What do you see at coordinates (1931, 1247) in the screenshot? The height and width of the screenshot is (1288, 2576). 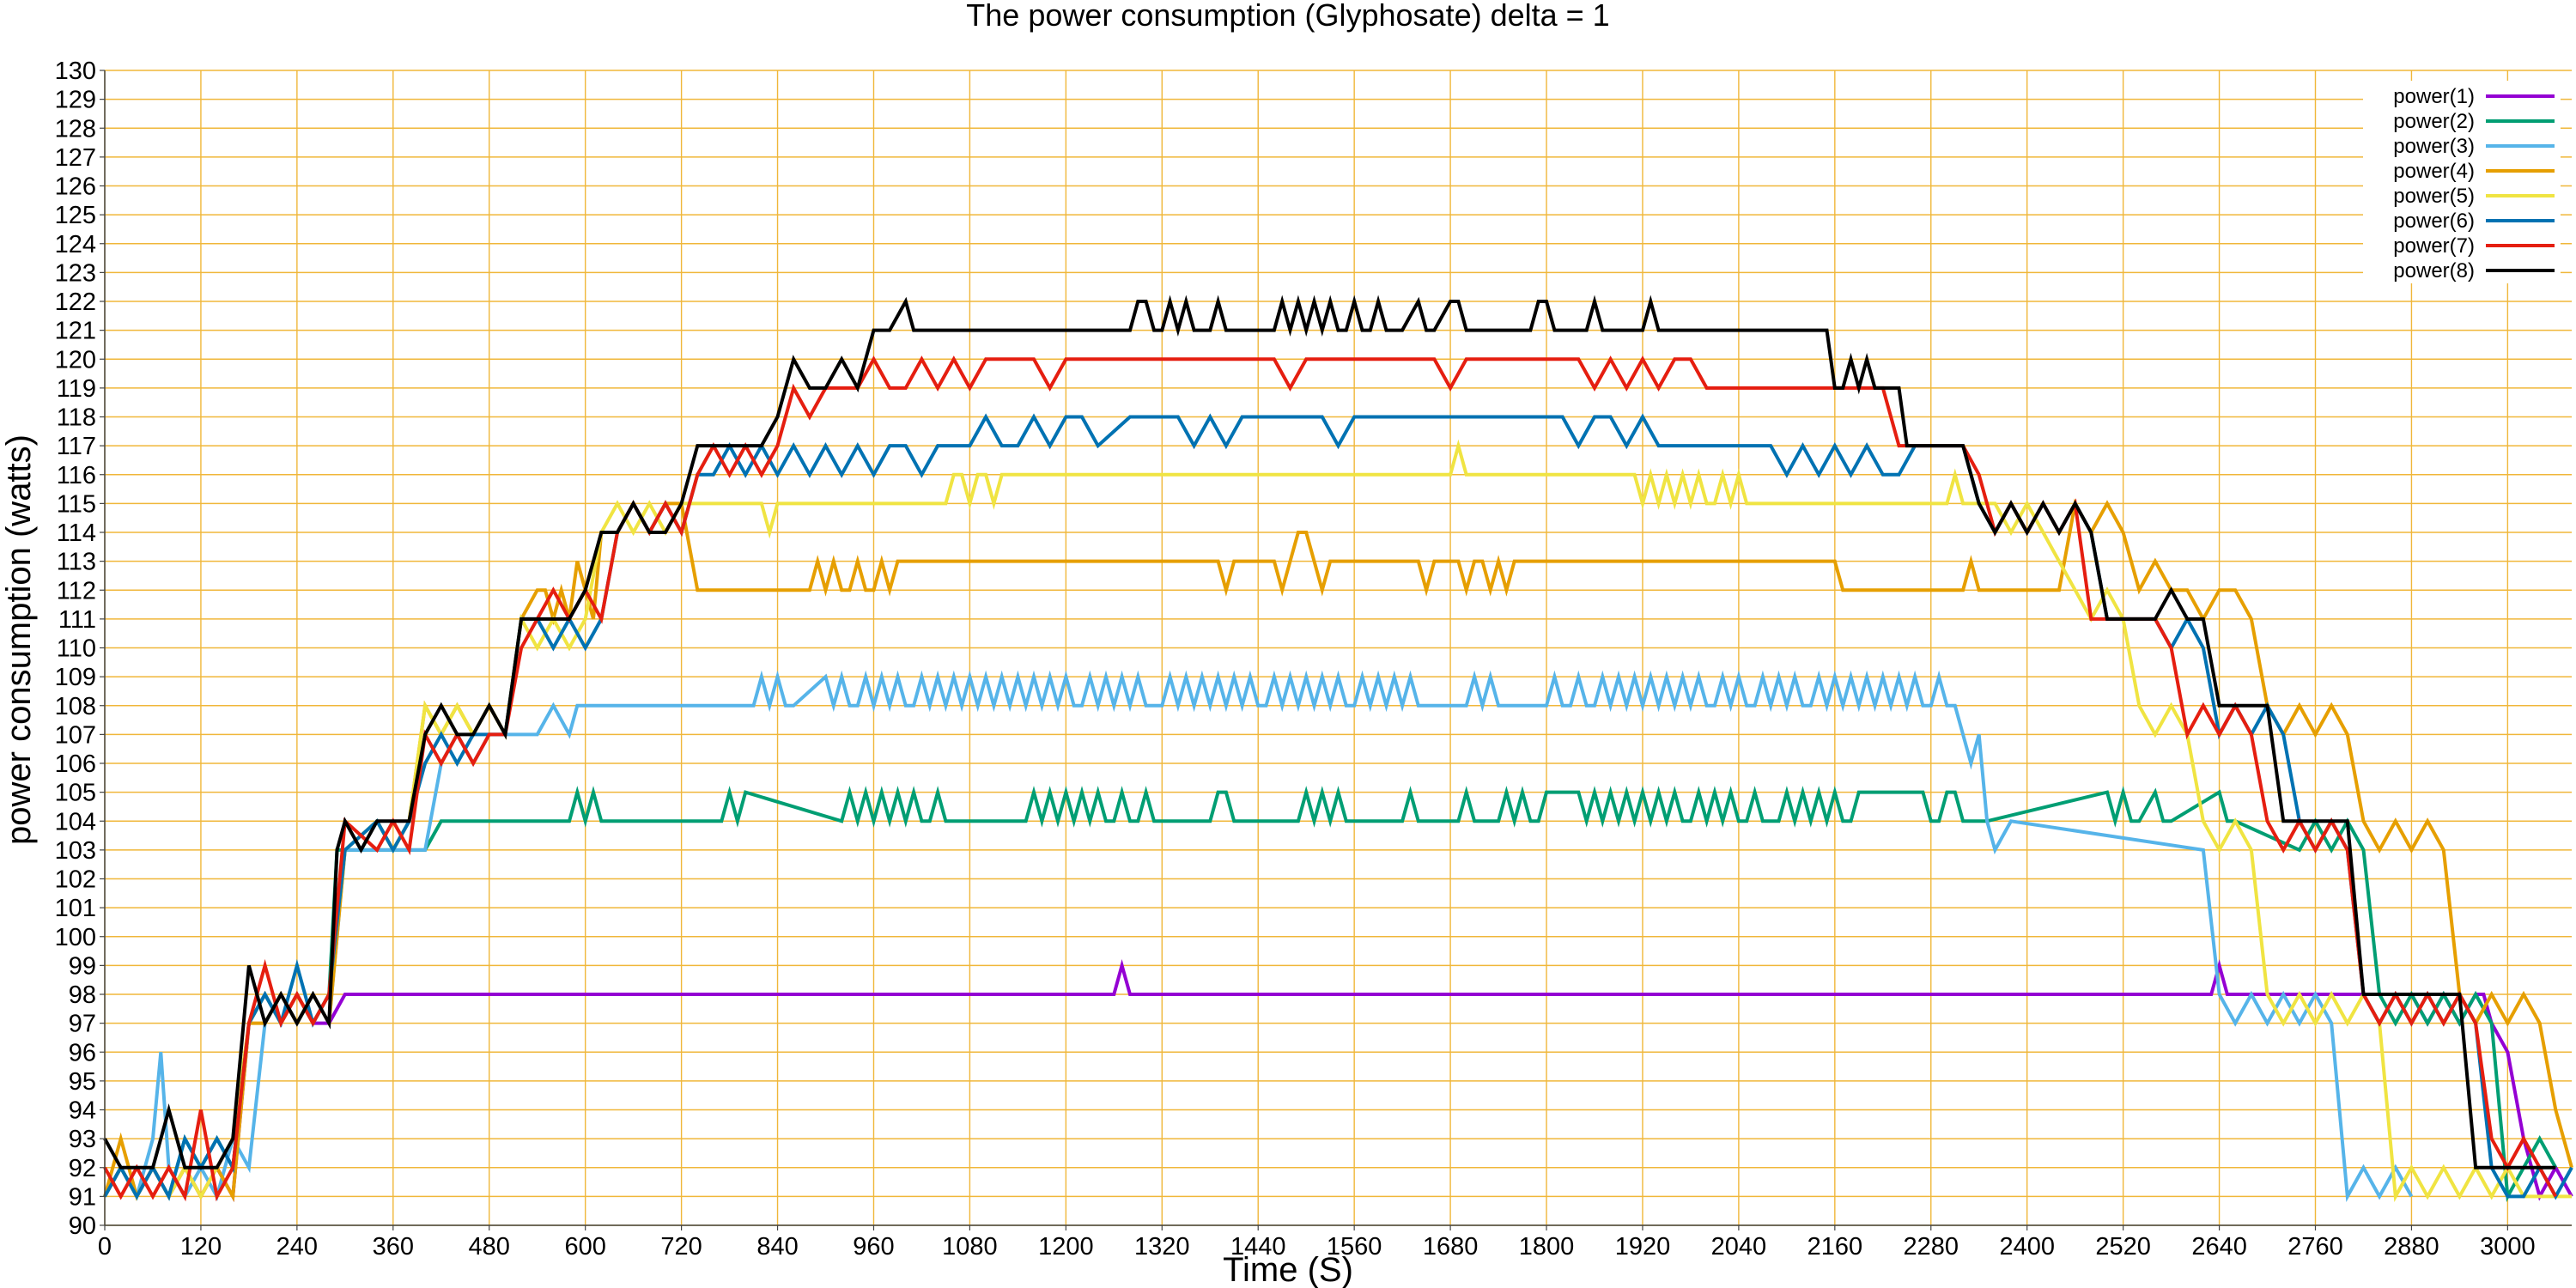 I see `x-tick-label: 2280` at bounding box center [1931, 1247].